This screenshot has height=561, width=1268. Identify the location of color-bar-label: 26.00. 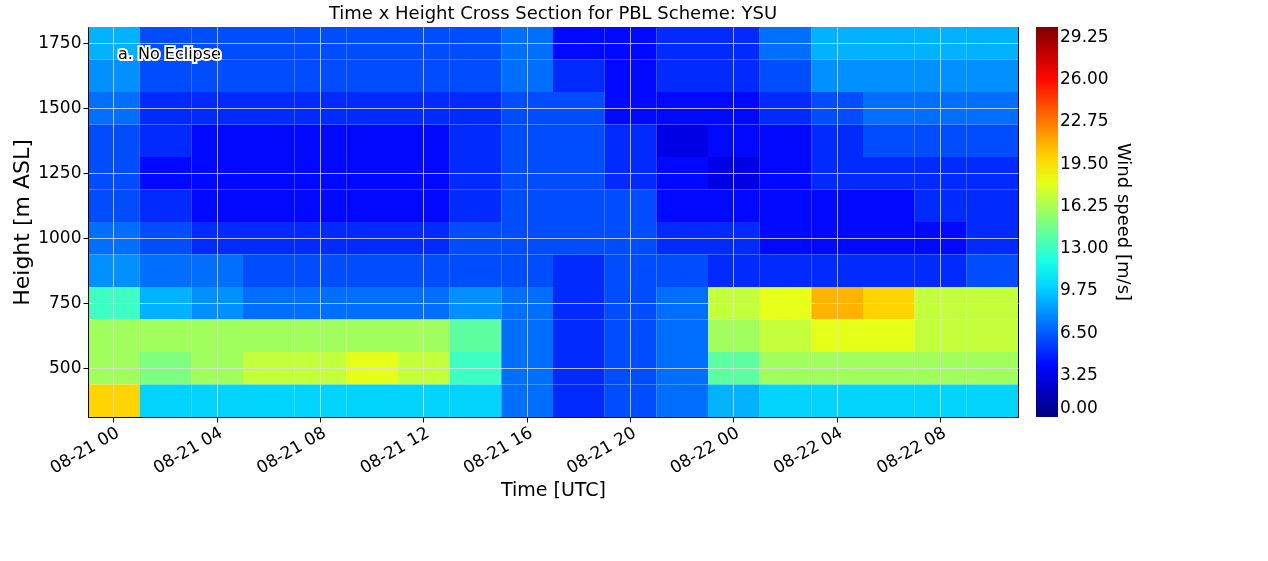
(1084, 78).